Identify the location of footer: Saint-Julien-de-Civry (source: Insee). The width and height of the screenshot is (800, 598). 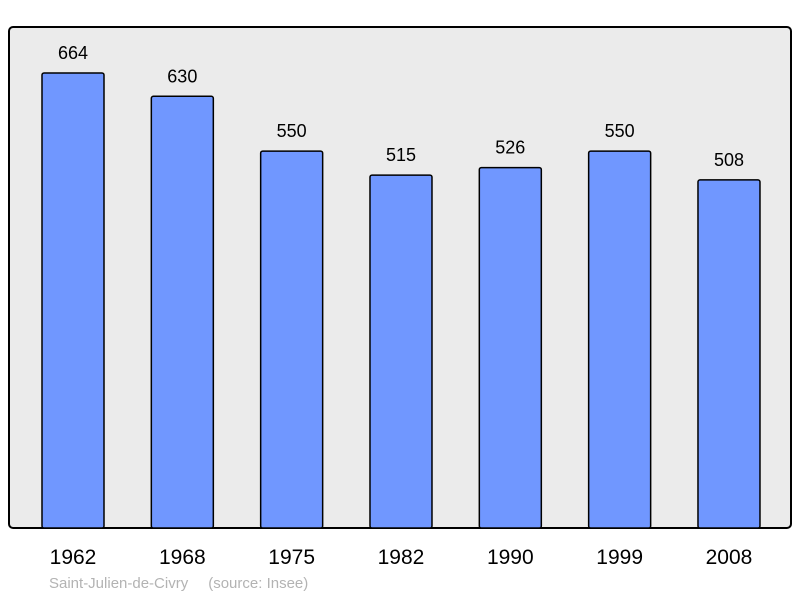
(178, 583).